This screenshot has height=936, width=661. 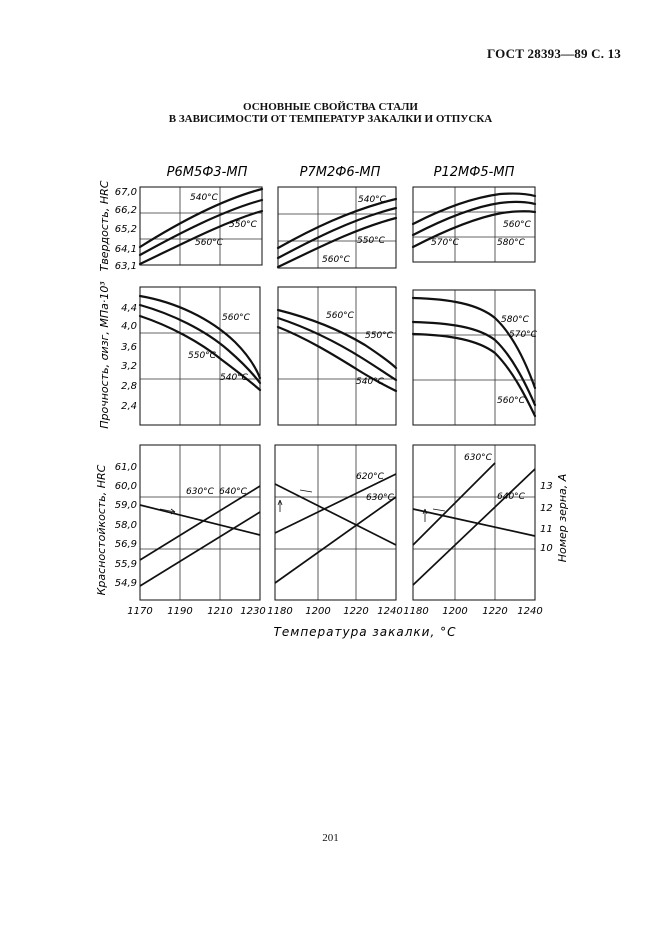 I want to click on tick-label: 65,2, so click(x=126, y=229).